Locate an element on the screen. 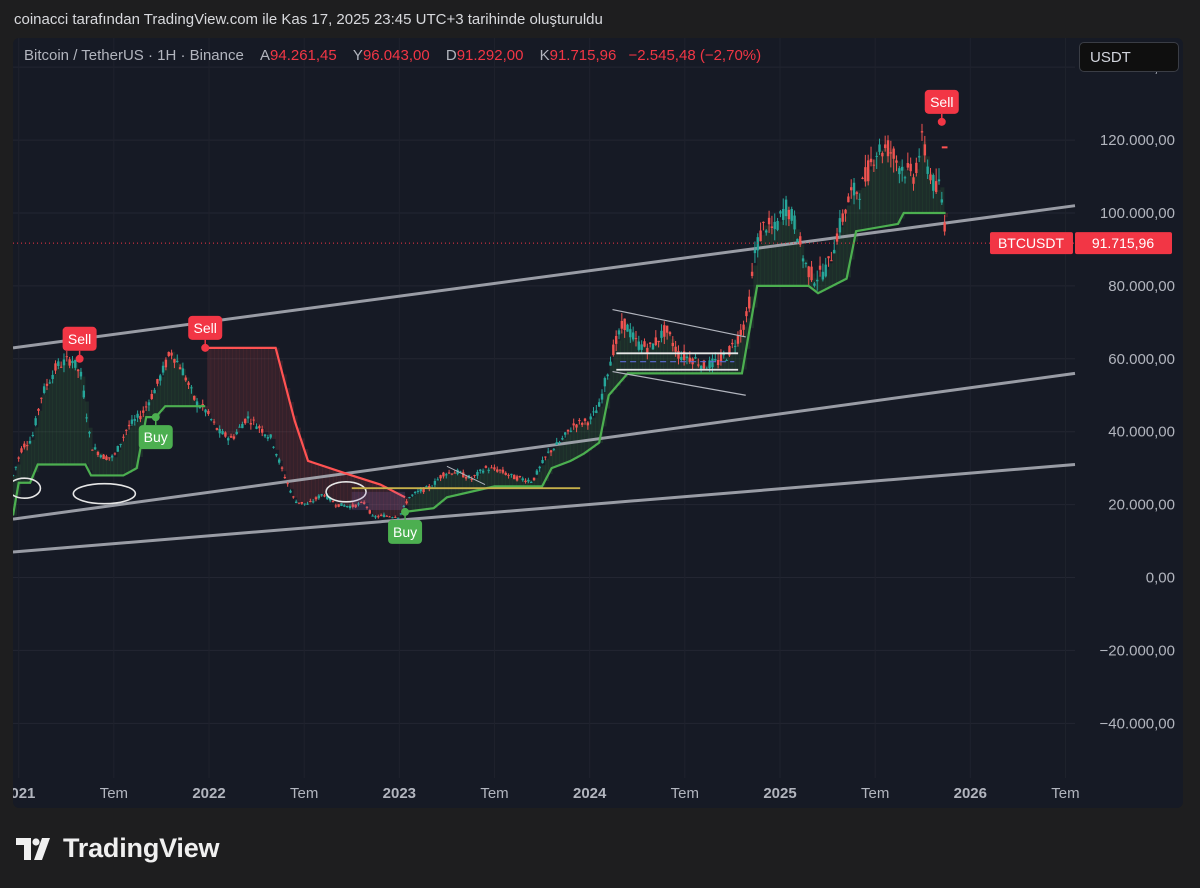  price-tag-value-box is located at coordinates (1123, 243).